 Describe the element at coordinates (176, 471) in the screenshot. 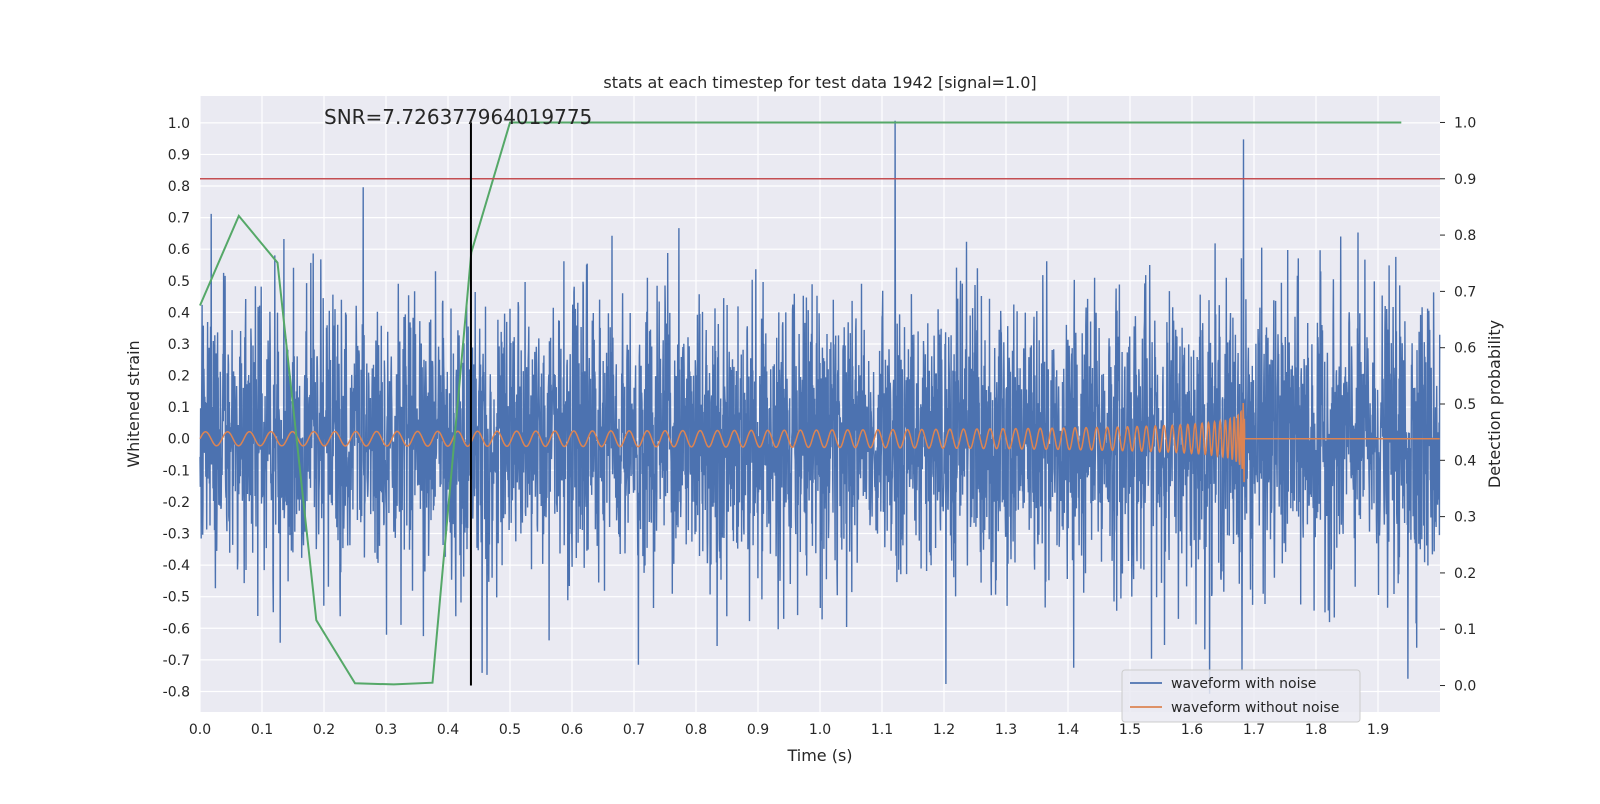

I see `y-left-tick-label: -0.1` at that location.